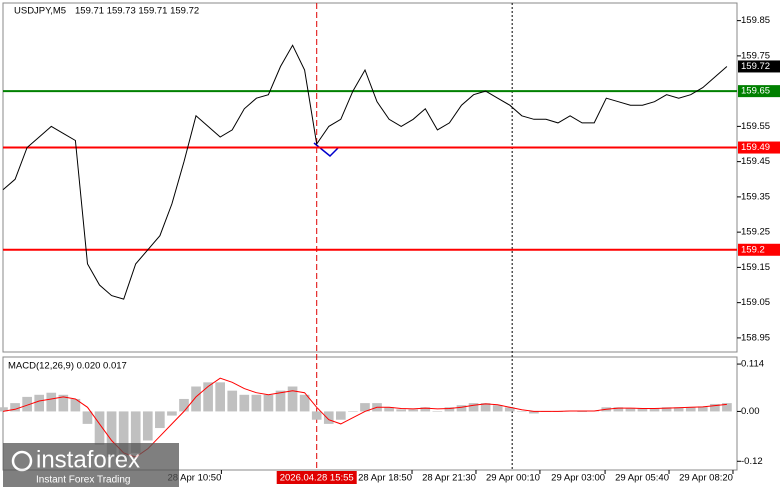 The height and width of the screenshot is (489, 781). I want to click on y2-tick-label: 0.114, so click(752, 364).